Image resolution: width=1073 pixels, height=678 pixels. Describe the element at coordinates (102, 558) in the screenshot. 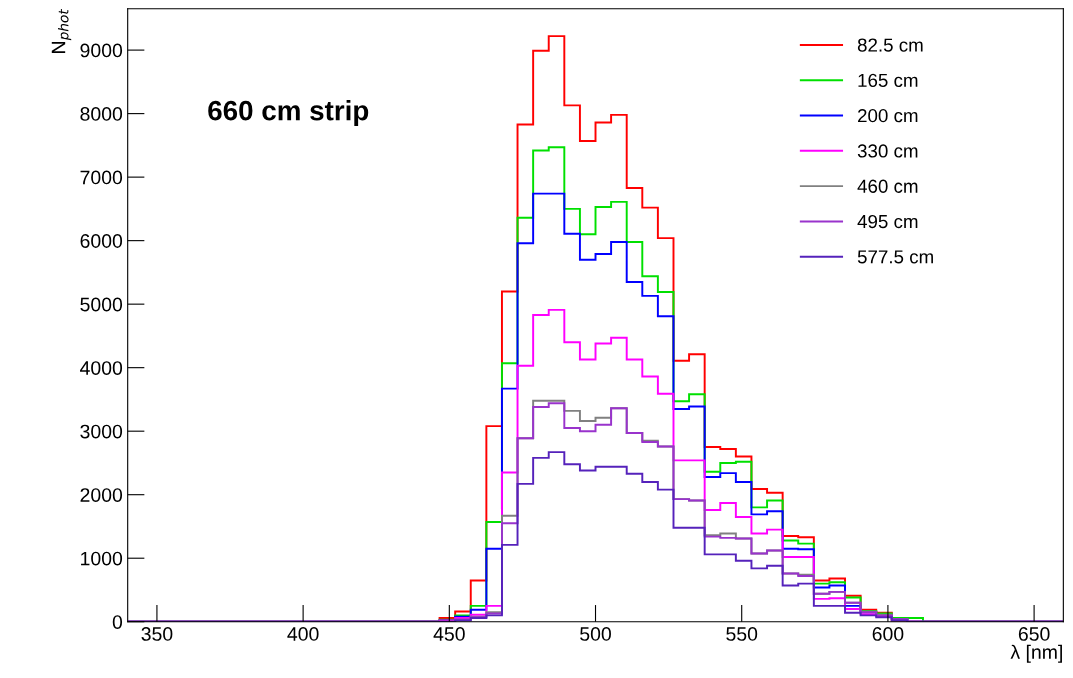

I see `y-tick-label: 1000` at that location.